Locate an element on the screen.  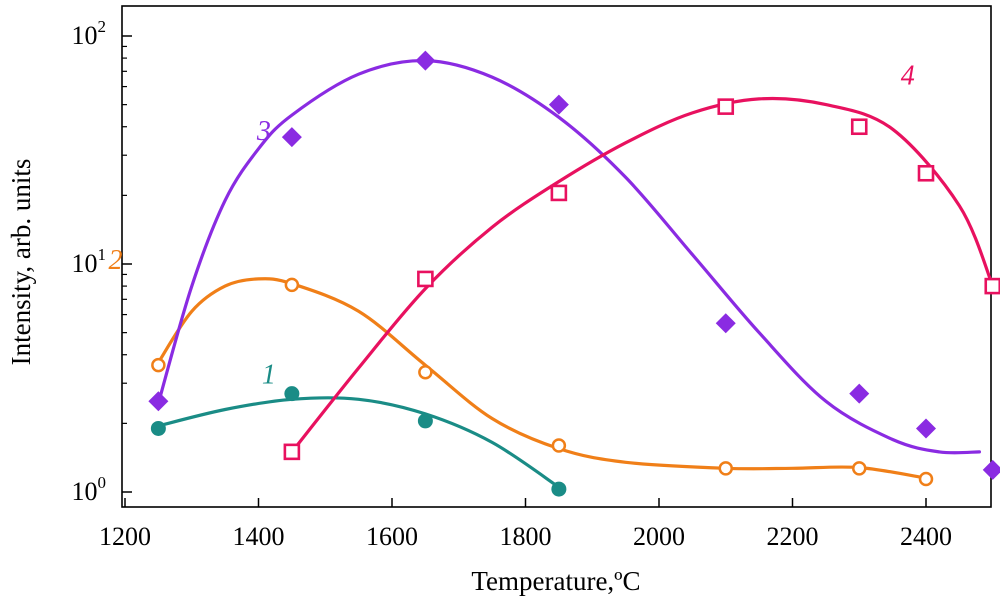
x-axis: 1200 1400 1600 1800 2000 2200 2400 is located at coordinates (525, 524).